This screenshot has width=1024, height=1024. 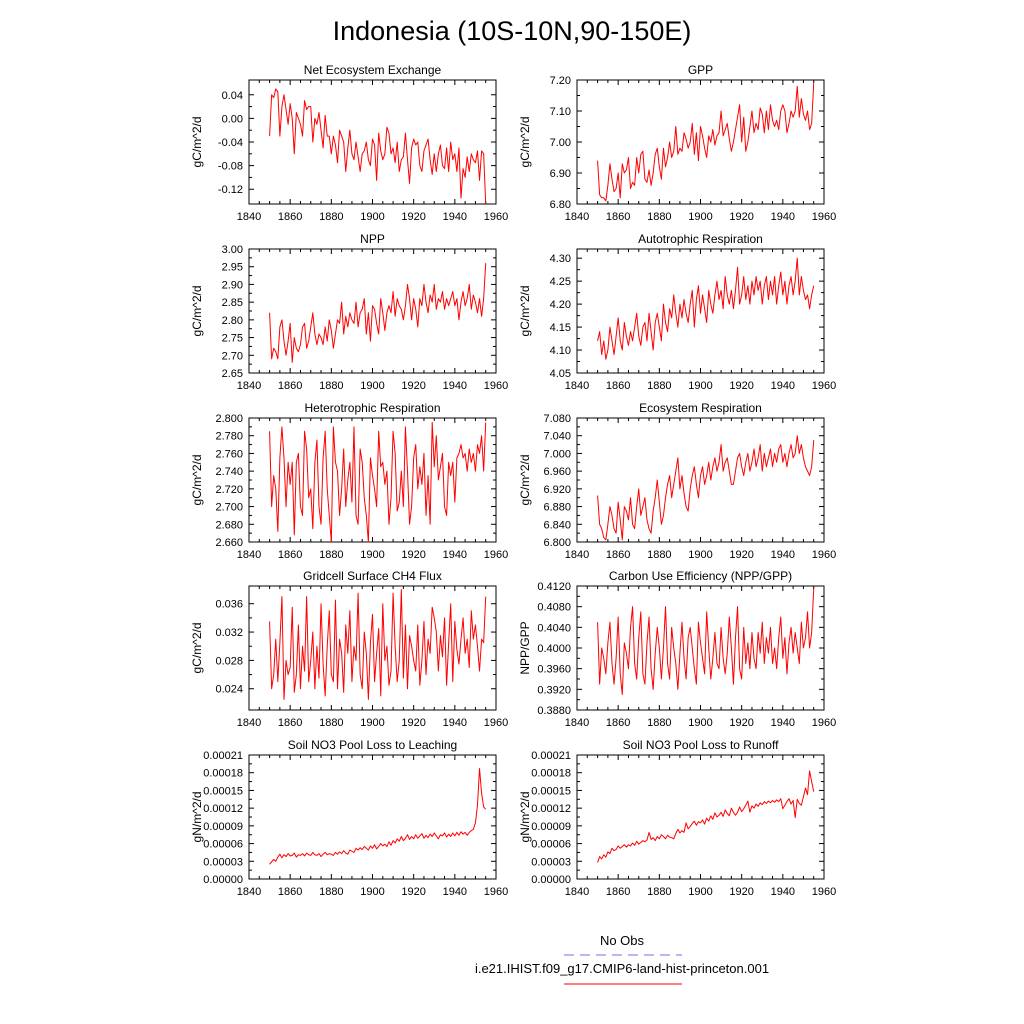 I want to click on y-tick-label: 0.00021, so click(x=223, y=756).